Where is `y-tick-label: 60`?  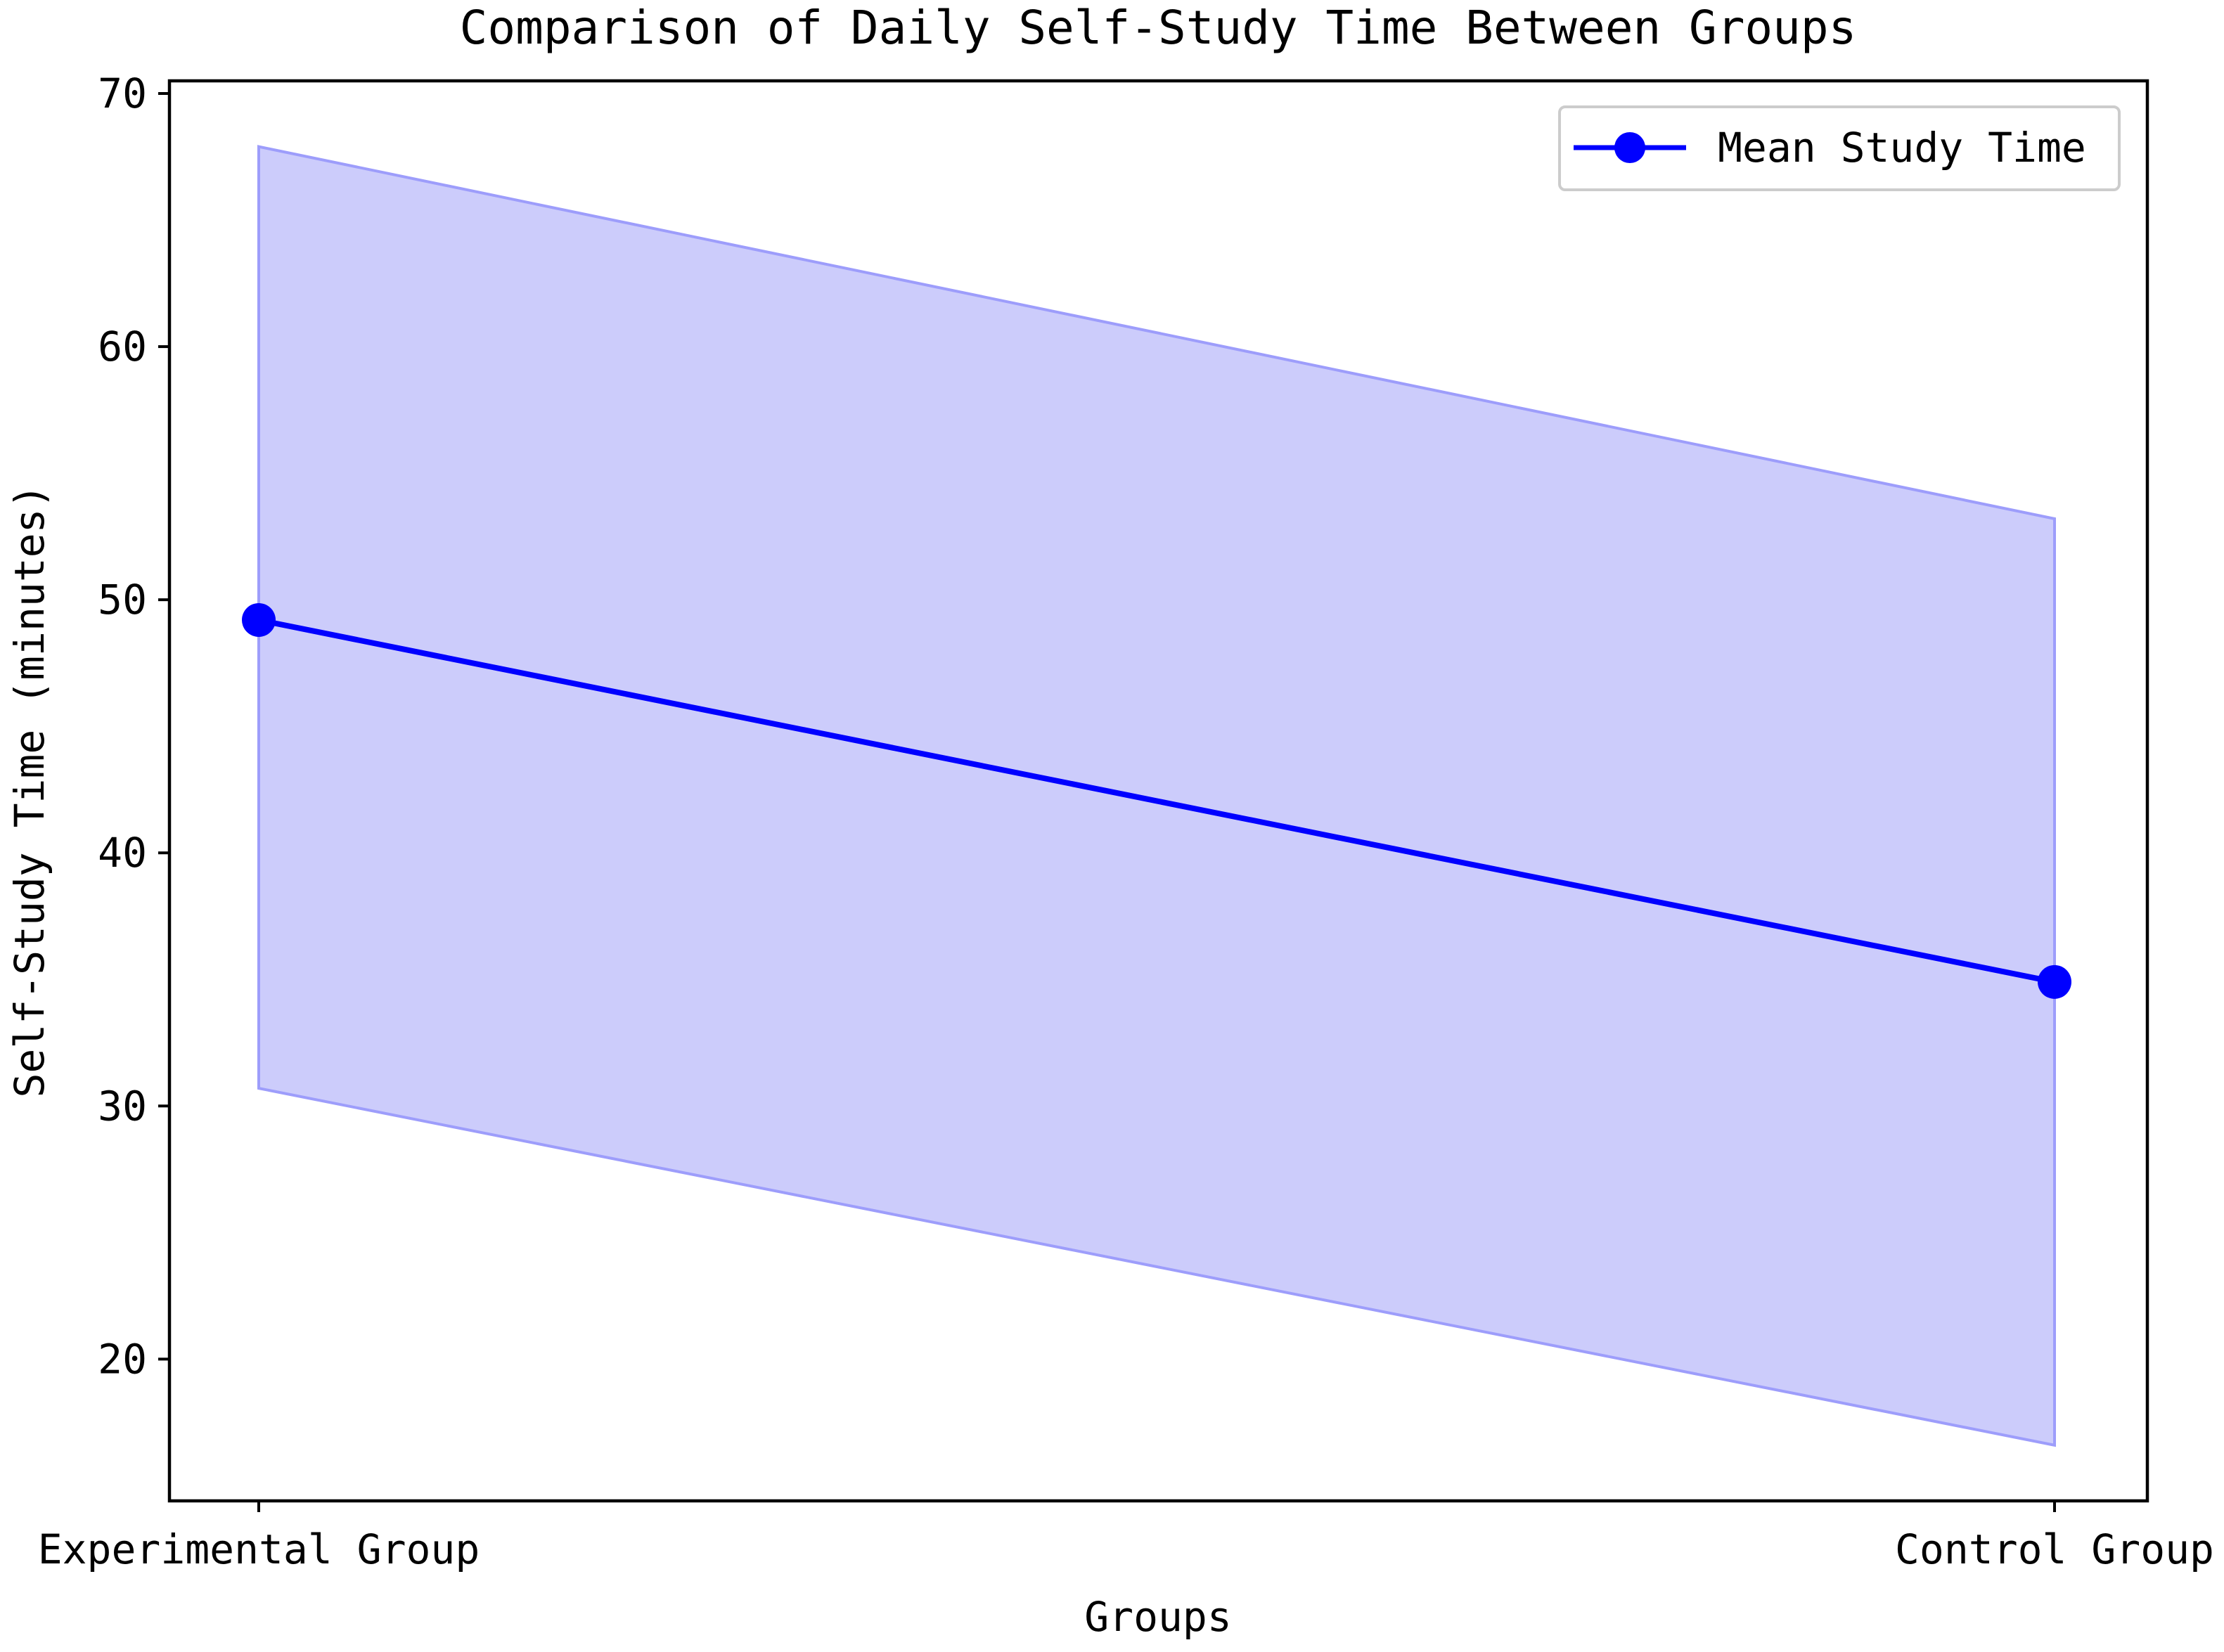
y-tick-label: 60 is located at coordinates (122, 346).